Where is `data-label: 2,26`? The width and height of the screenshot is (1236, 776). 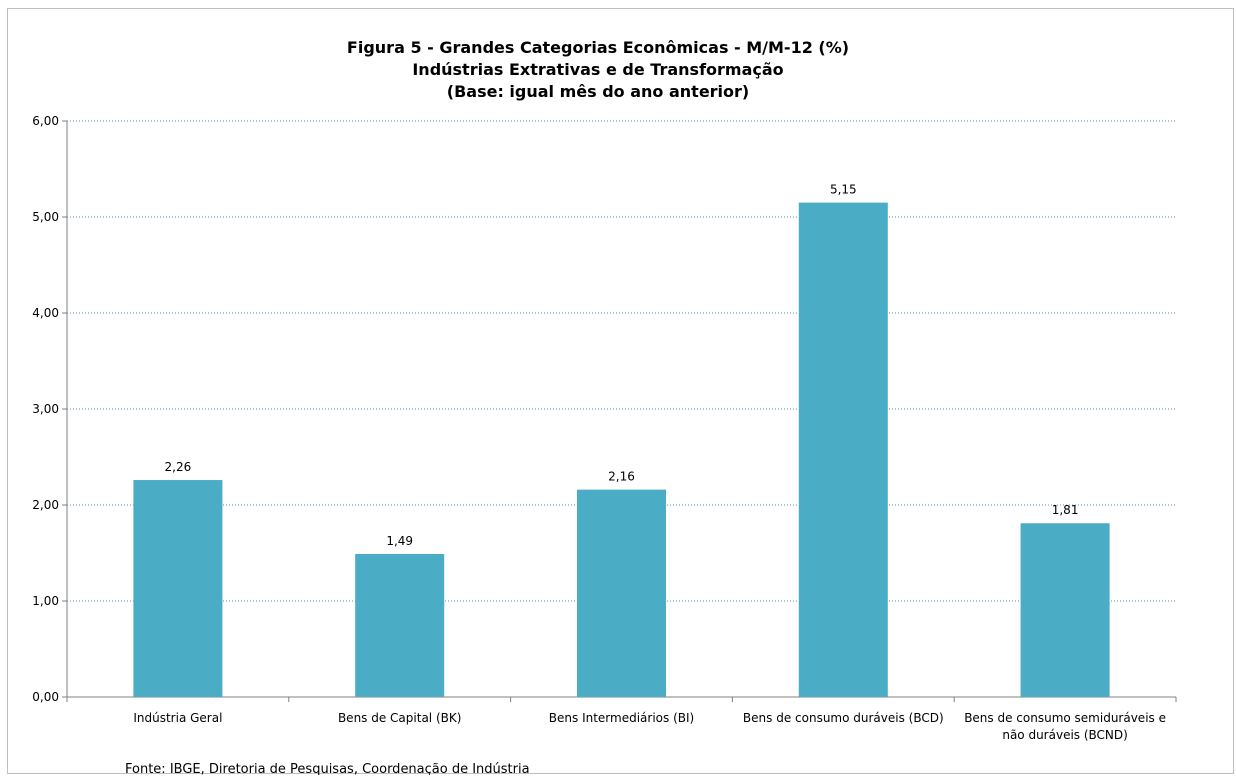 data-label: 2,26 is located at coordinates (178, 467).